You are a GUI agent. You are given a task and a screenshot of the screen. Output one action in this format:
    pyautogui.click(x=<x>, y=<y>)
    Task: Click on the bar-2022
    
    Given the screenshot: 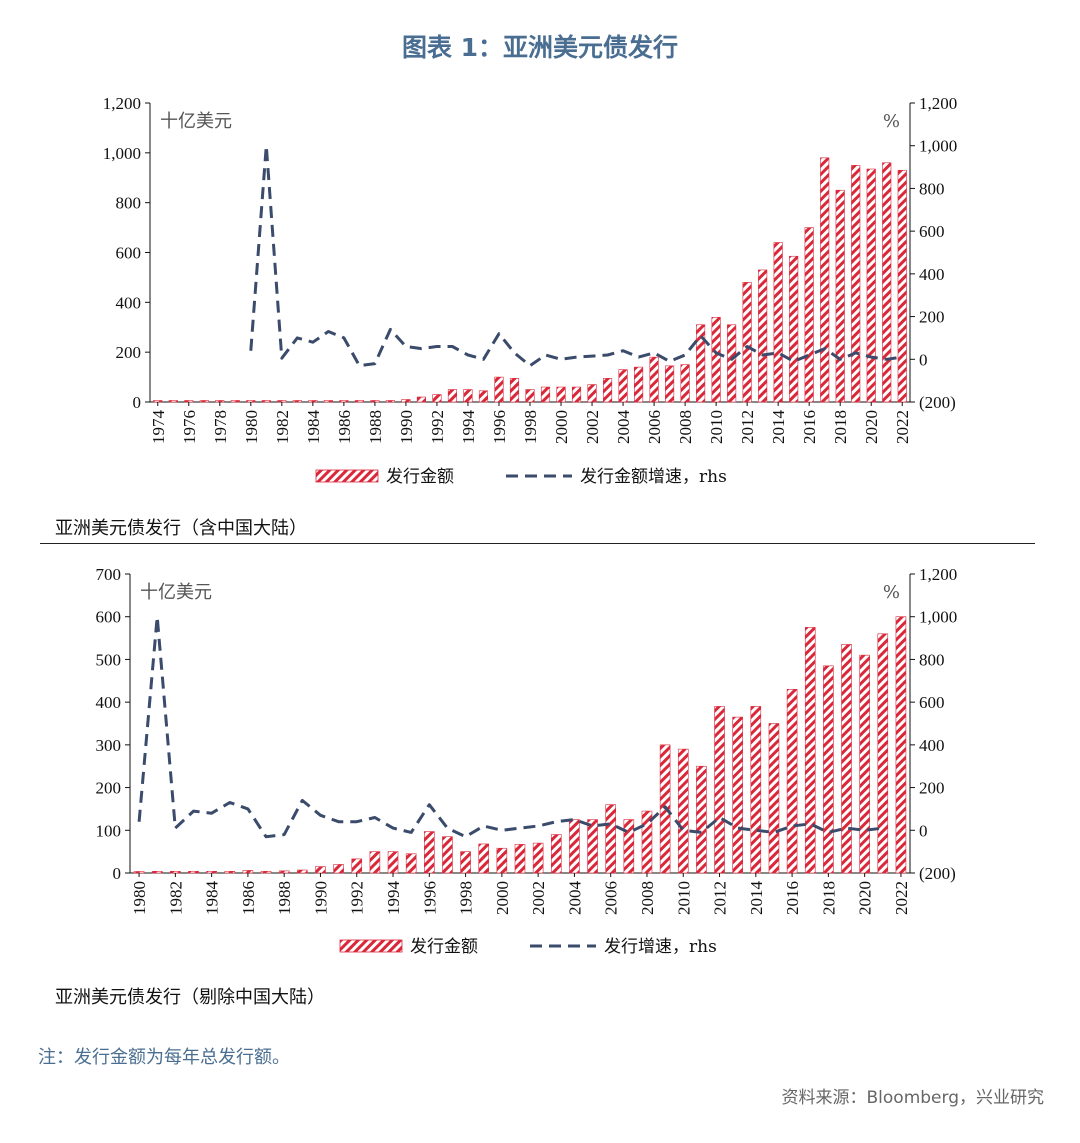 What is the action you would take?
    pyautogui.click(x=901, y=745)
    